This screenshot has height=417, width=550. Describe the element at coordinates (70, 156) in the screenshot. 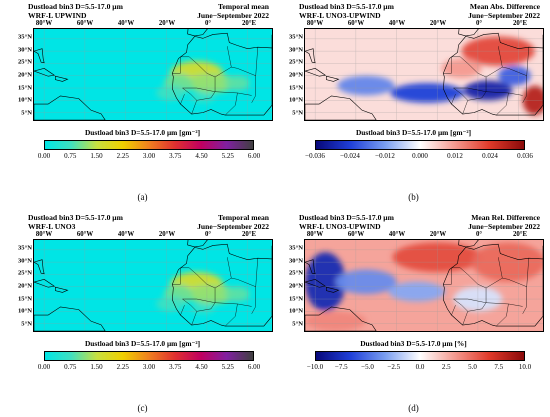

I see `colorbar-tick-label: 0.75` at that location.